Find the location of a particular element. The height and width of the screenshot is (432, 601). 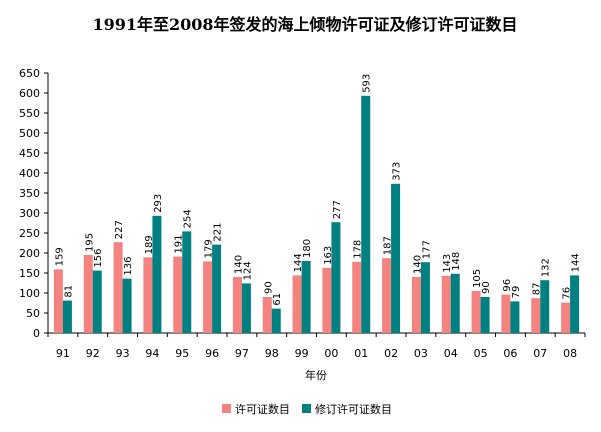

value-label: 191 is located at coordinates (179, 244).